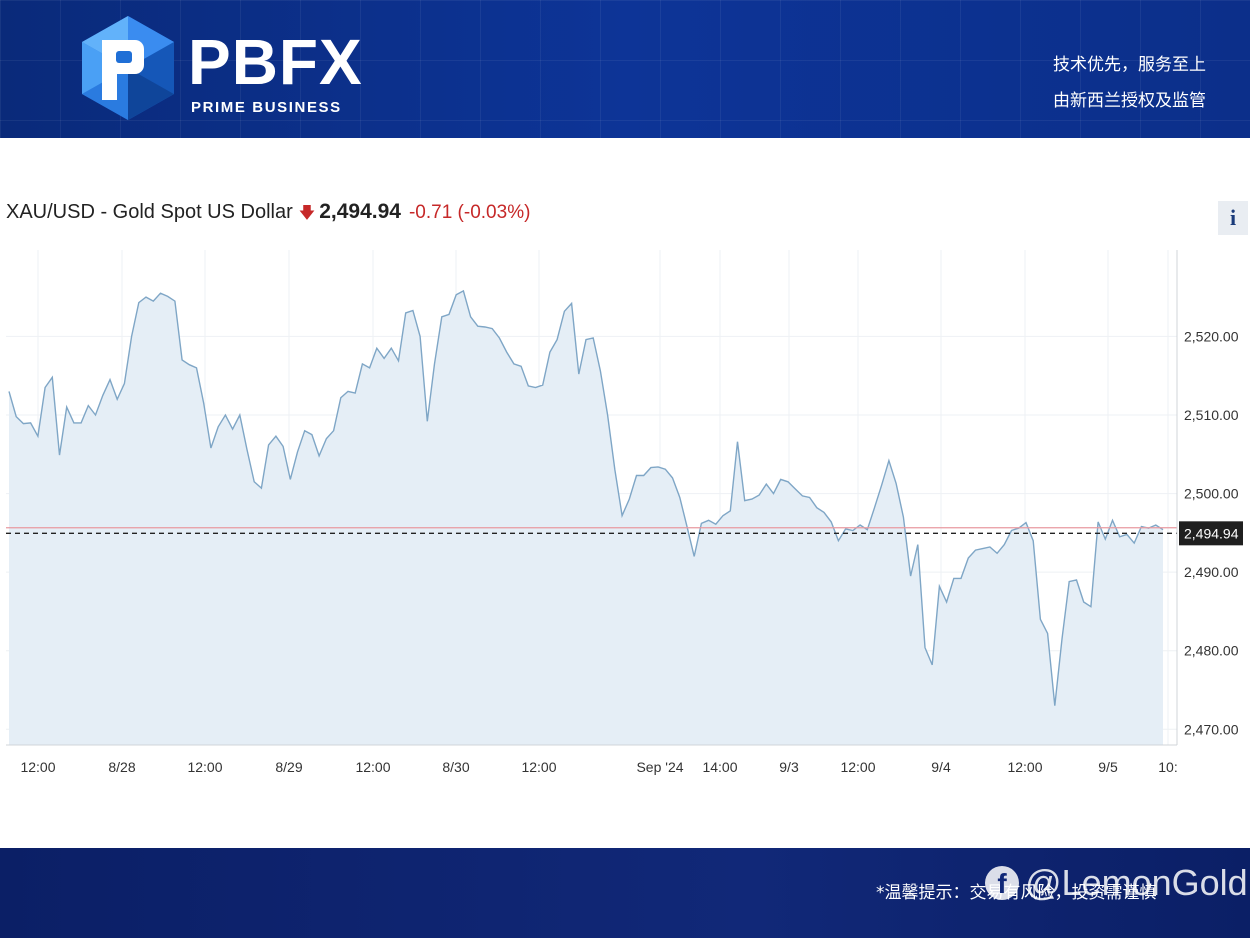  What do you see at coordinates (1211, 729) in the screenshot?
I see `y-tick-label: 2,470.00` at bounding box center [1211, 729].